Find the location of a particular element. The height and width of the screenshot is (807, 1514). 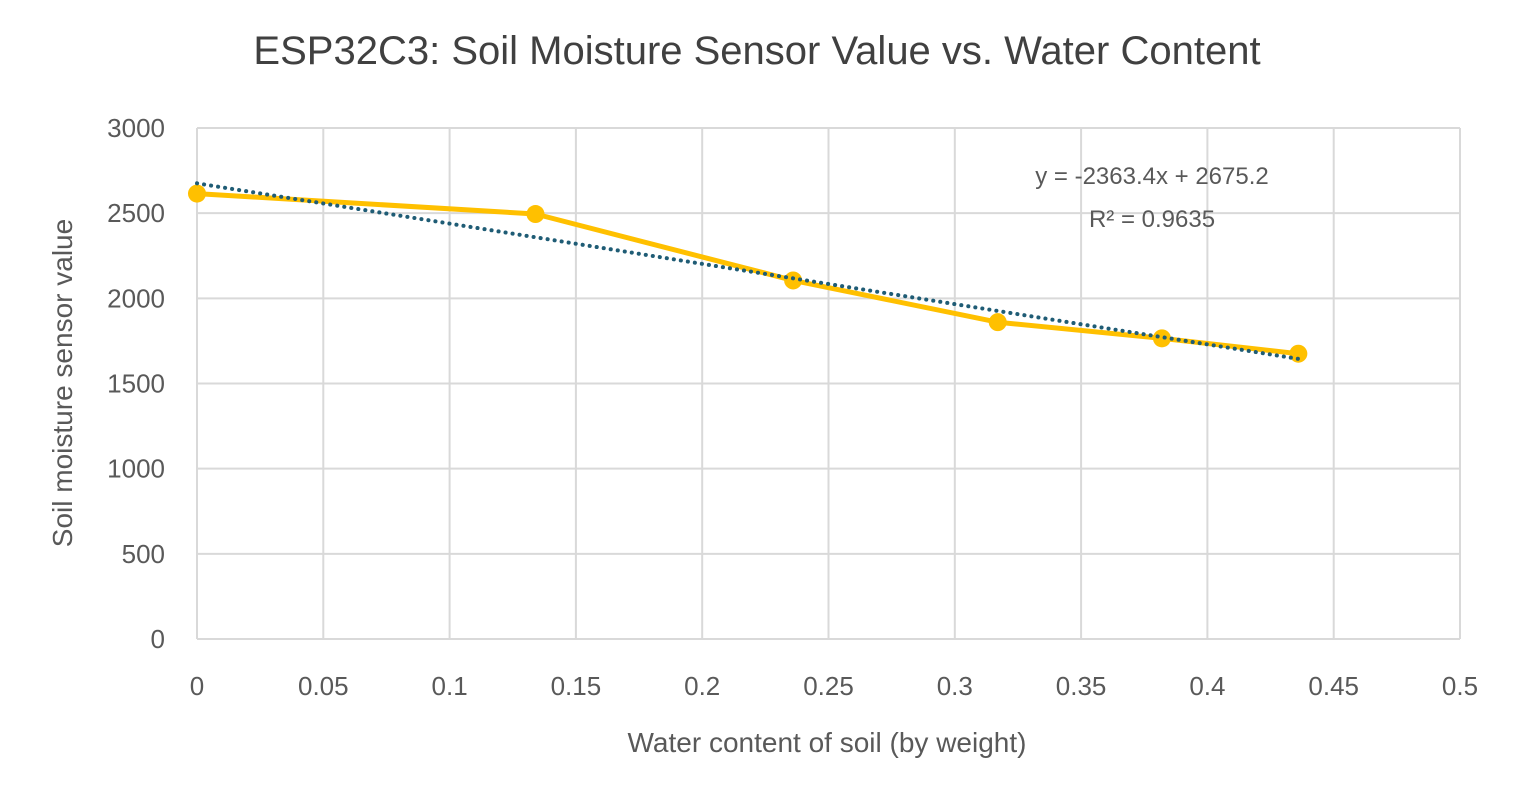

x-tick-label: 0.5 is located at coordinates (1460, 686).